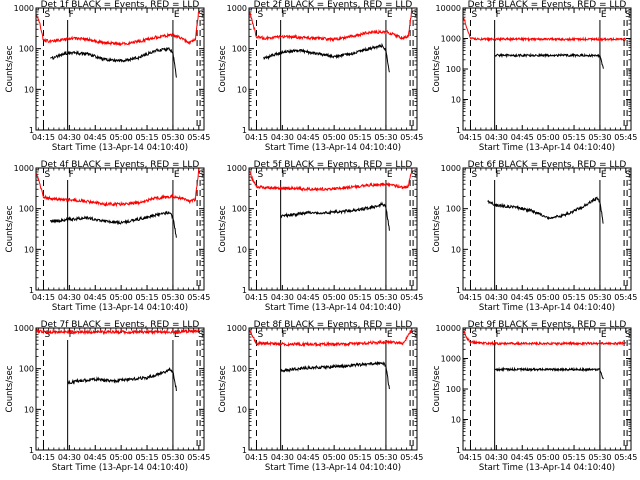  Describe the element at coordinates (547, 165) in the screenshot. I see `panel-title: Det 6f BLACK = Events, RED = LLD` at that location.